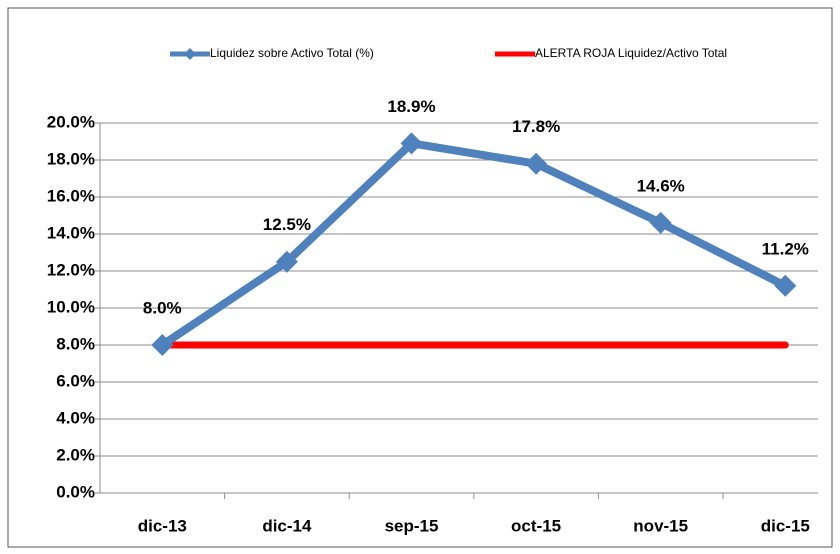 The height and width of the screenshot is (554, 840). I want to click on y-tick-label: 16.0%, so click(71, 195).